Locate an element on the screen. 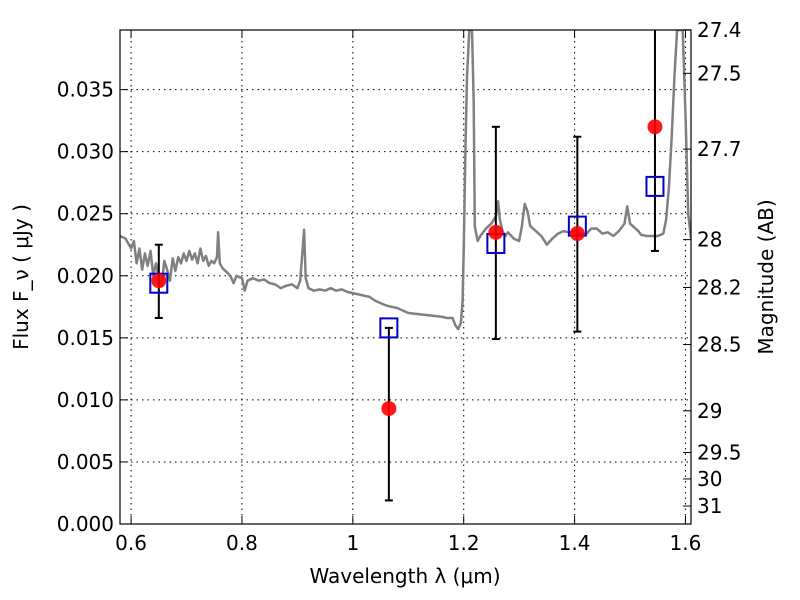 This screenshot has height=600, width=800. y-tick-label: 0.015 is located at coordinates (85, 338).